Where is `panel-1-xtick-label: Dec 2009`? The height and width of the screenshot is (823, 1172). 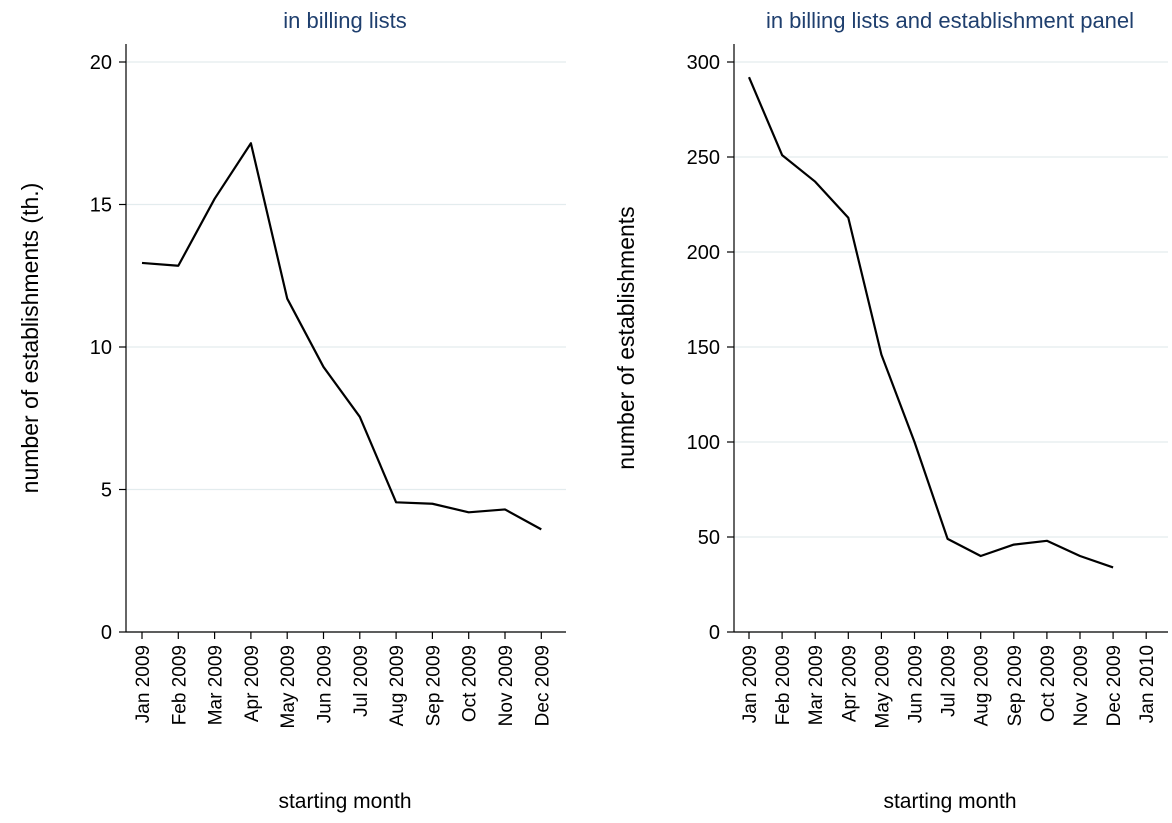 panel-1-xtick-label: Dec 2009 is located at coordinates (542, 685).